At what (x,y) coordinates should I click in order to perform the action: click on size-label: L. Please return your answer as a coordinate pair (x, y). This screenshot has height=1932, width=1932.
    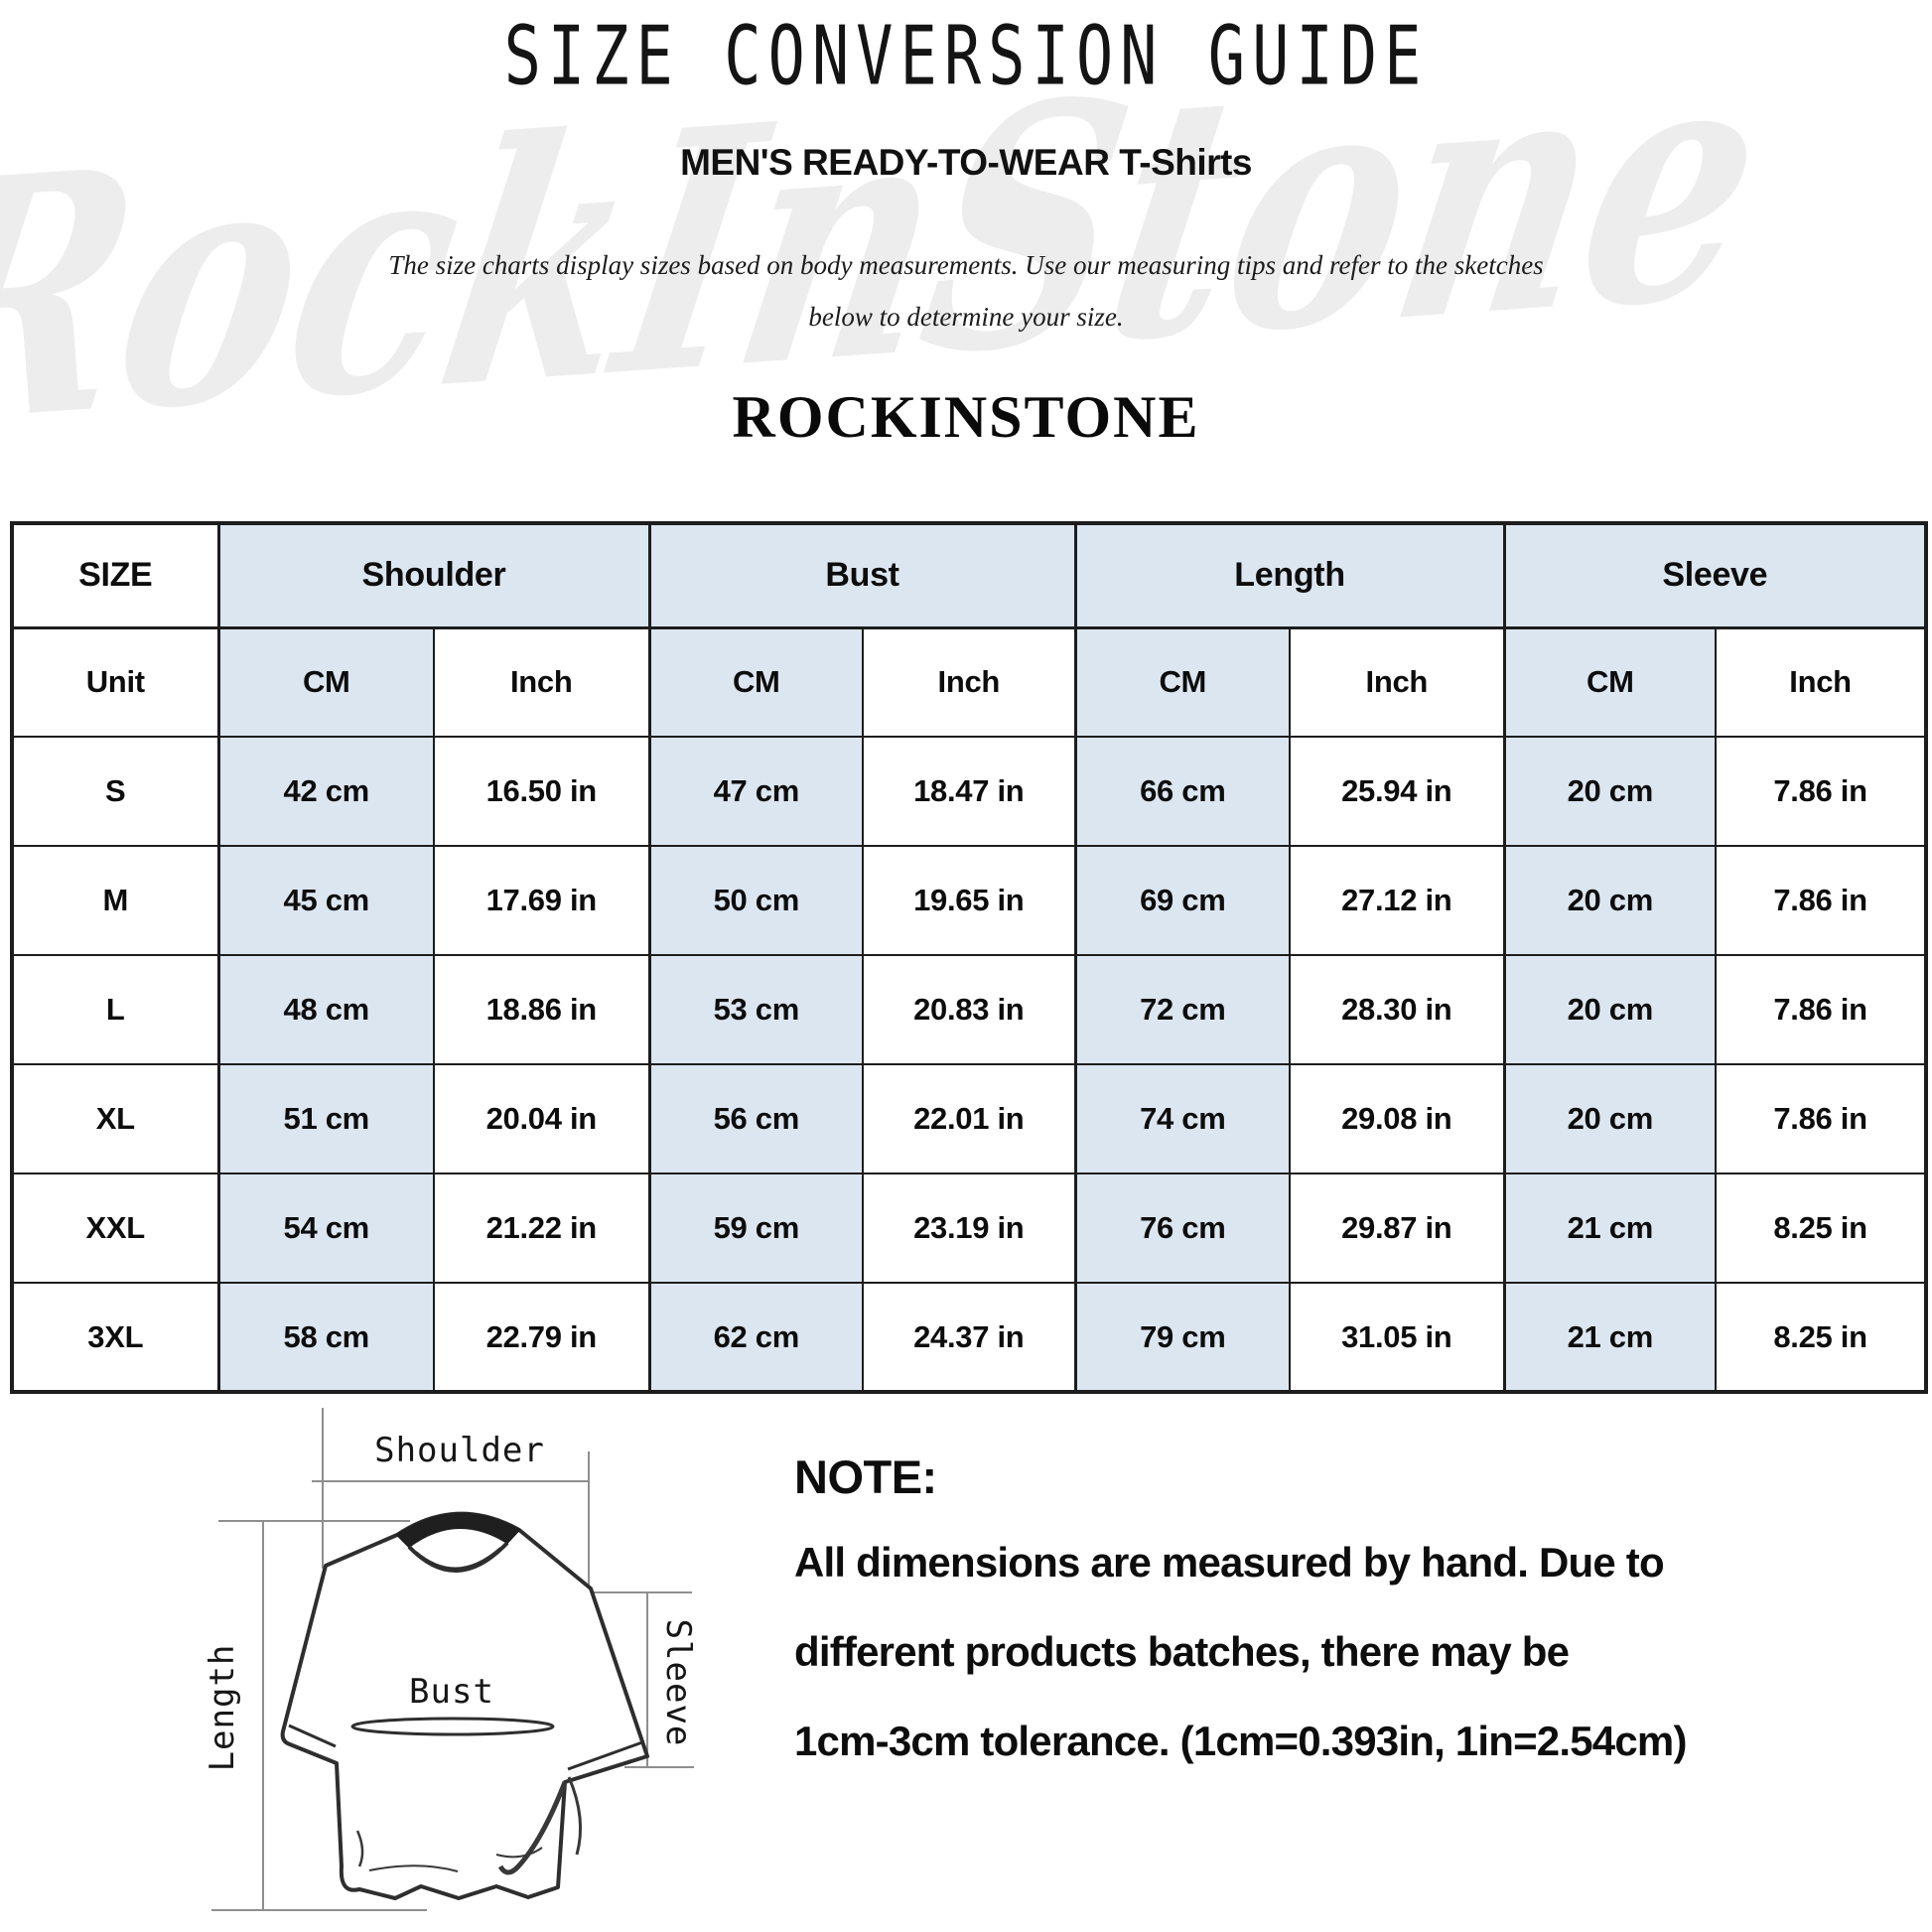
    Looking at the image, I should click on (115, 1010).